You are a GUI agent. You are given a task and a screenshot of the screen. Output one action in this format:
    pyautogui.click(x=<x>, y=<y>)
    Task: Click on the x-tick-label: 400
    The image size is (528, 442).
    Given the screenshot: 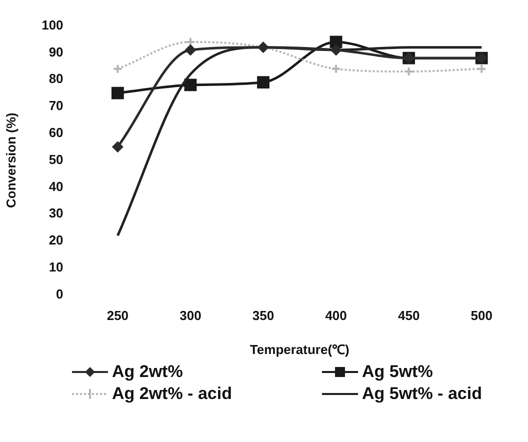 What is the action you would take?
    pyautogui.click(x=336, y=316)
    